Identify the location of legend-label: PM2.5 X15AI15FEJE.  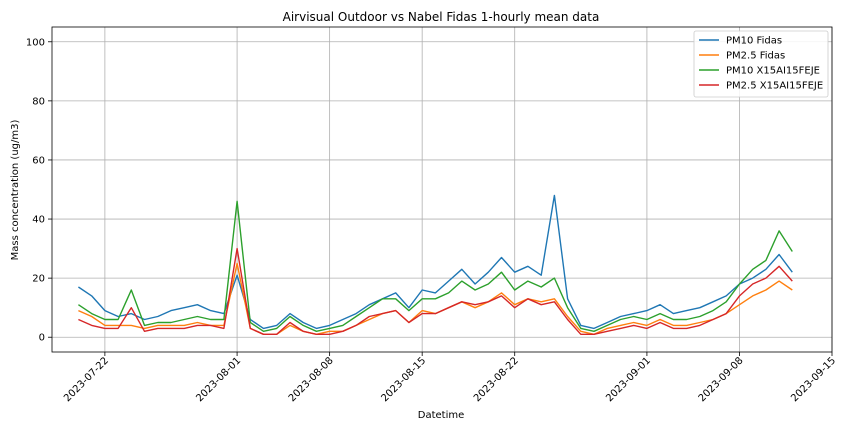
(774, 86).